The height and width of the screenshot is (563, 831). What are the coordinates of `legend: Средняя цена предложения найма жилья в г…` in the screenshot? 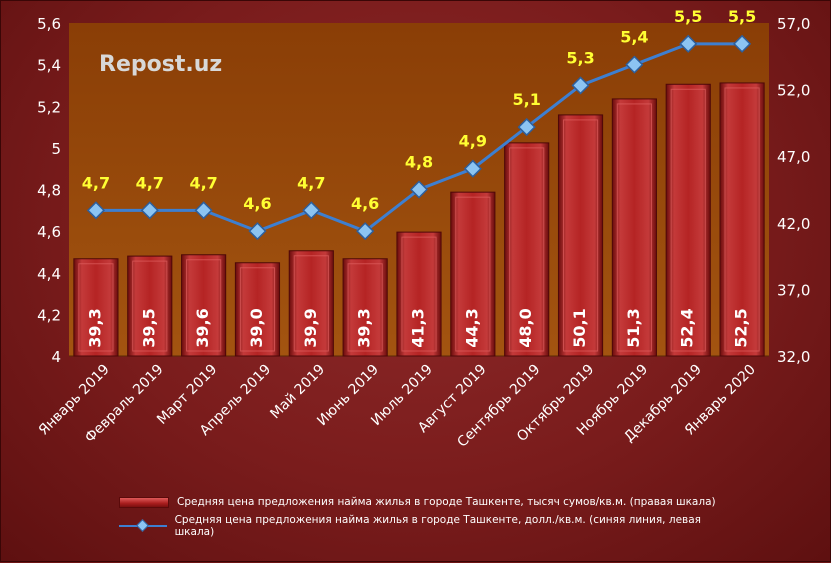 It's located at (429, 515).